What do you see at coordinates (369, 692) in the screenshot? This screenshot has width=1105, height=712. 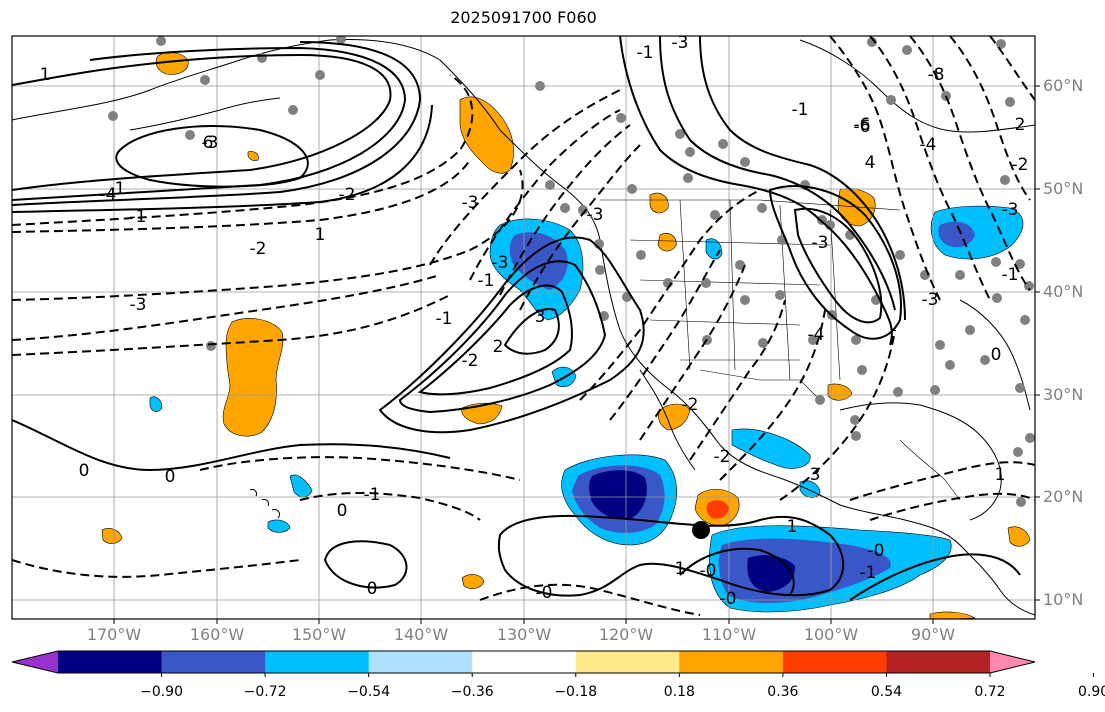 I see `colorbar-tick-label: −0.54` at bounding box center [369, 692].